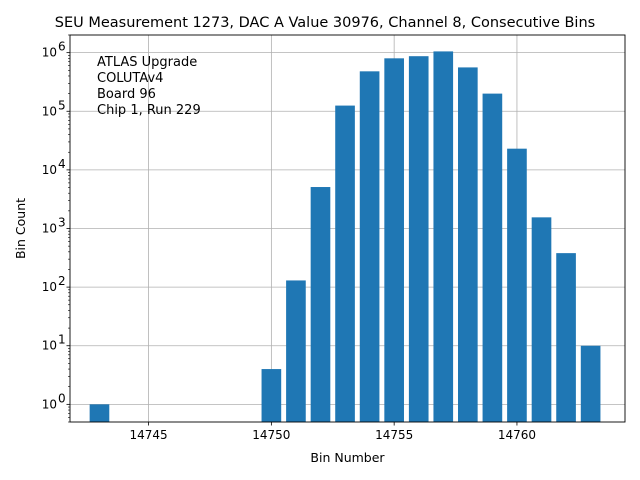 The height and width of the screenshot is (480, 640). I want to click on x-tick-label: 14755, so click(394, 435).